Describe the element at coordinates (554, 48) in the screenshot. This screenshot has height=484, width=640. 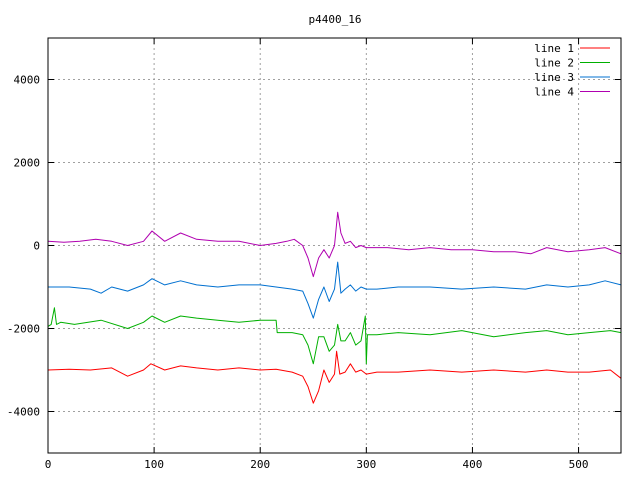
I see `legend-label-1: line 1` at that location.